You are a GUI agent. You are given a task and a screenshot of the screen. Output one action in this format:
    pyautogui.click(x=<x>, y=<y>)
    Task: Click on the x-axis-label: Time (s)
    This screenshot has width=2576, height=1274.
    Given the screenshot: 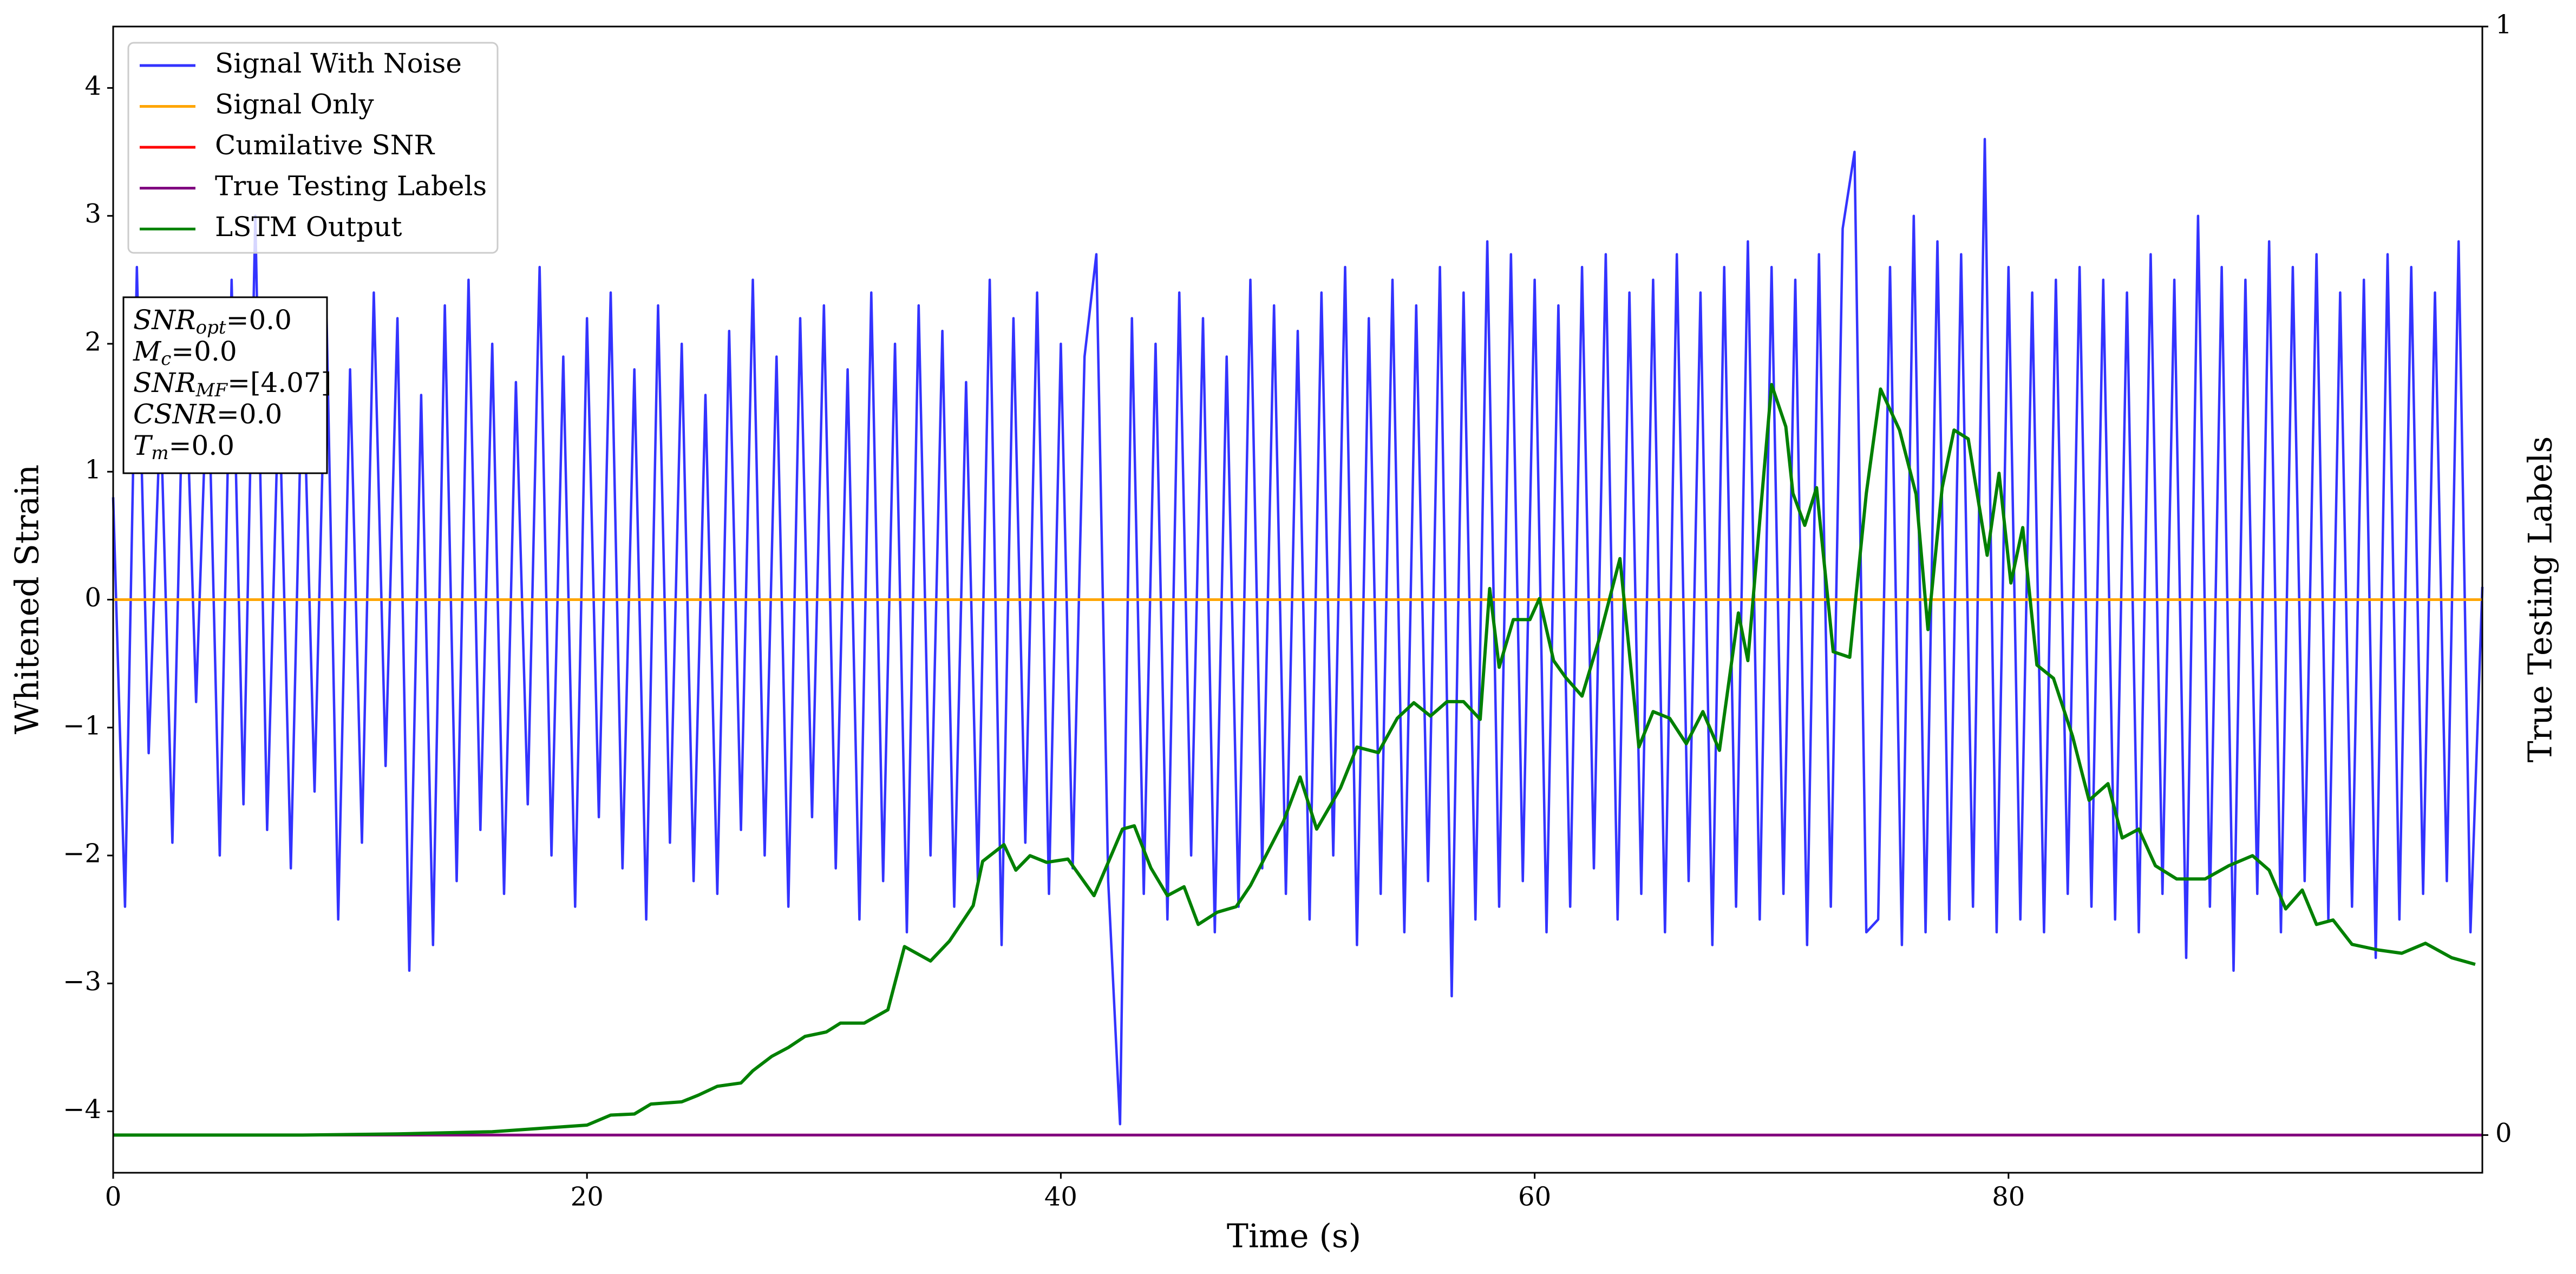 What is the action you would take?
    pyautogui.click(x=1294, y=1237)
    